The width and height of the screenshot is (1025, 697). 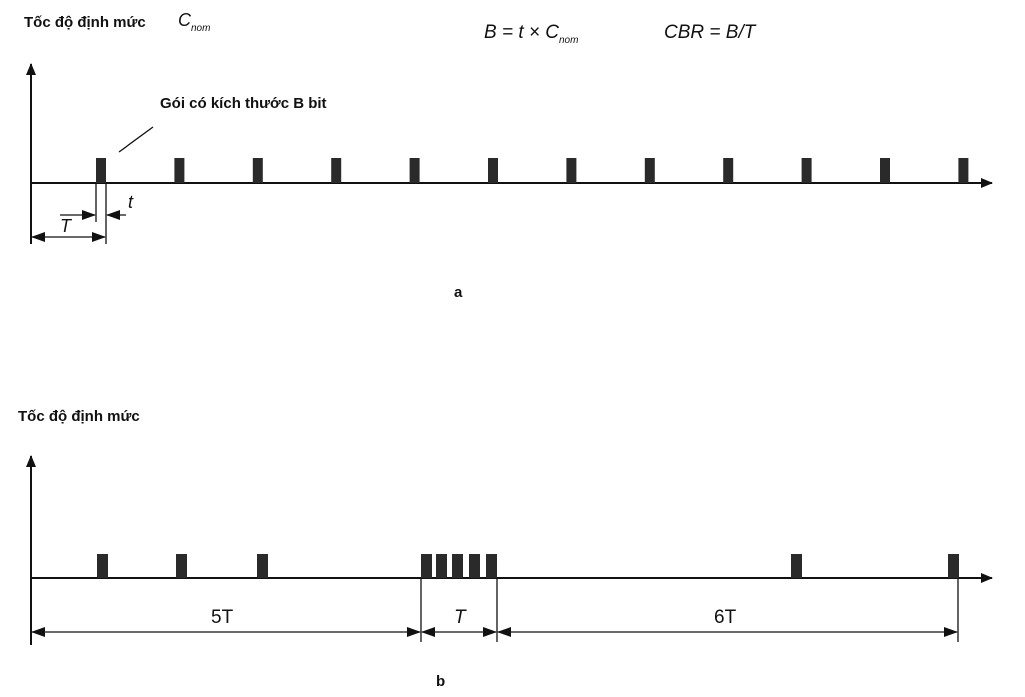 What do you see at coordinates (532, 170) in the screenshot?
I see `packets-a` at bounding box center [532, 170].